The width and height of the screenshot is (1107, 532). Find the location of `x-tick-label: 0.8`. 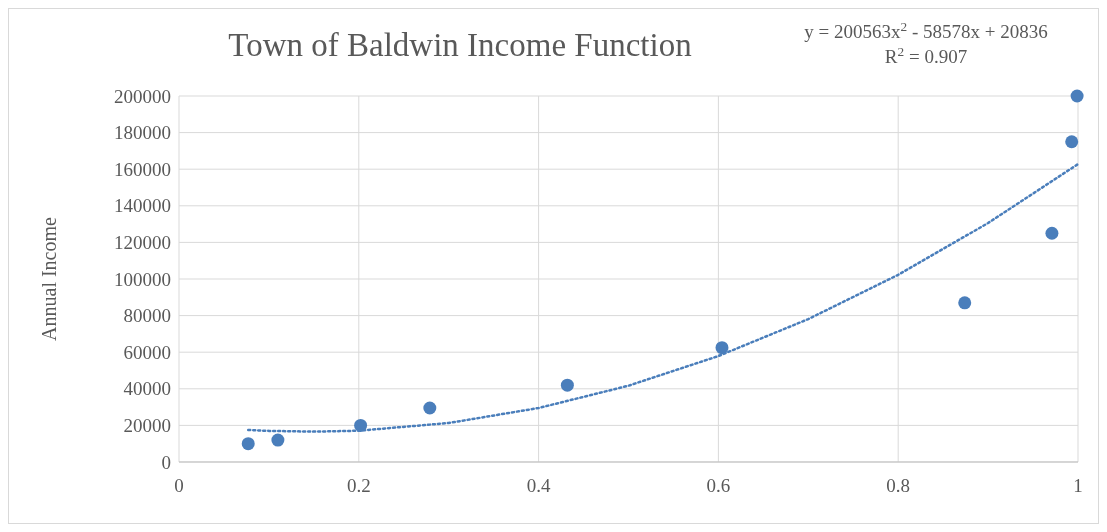

x-tick-label: 0.8 is located at coordinates (898, 485).